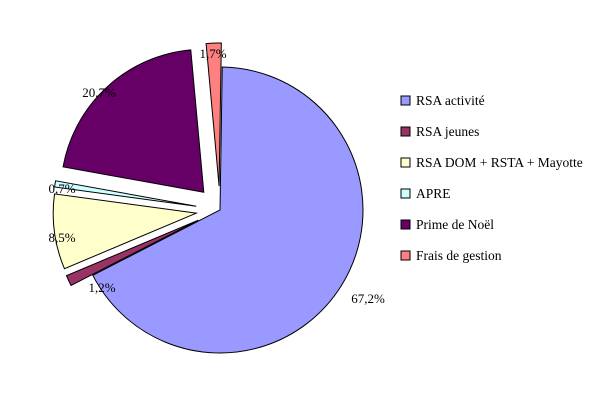 The height and width of the screenshot is (409, 615). What do you see at coordinates (368, 298) in the screenshot?
I see `pie-percent-label-1: 67,2%` at bounding box center [368, 298].